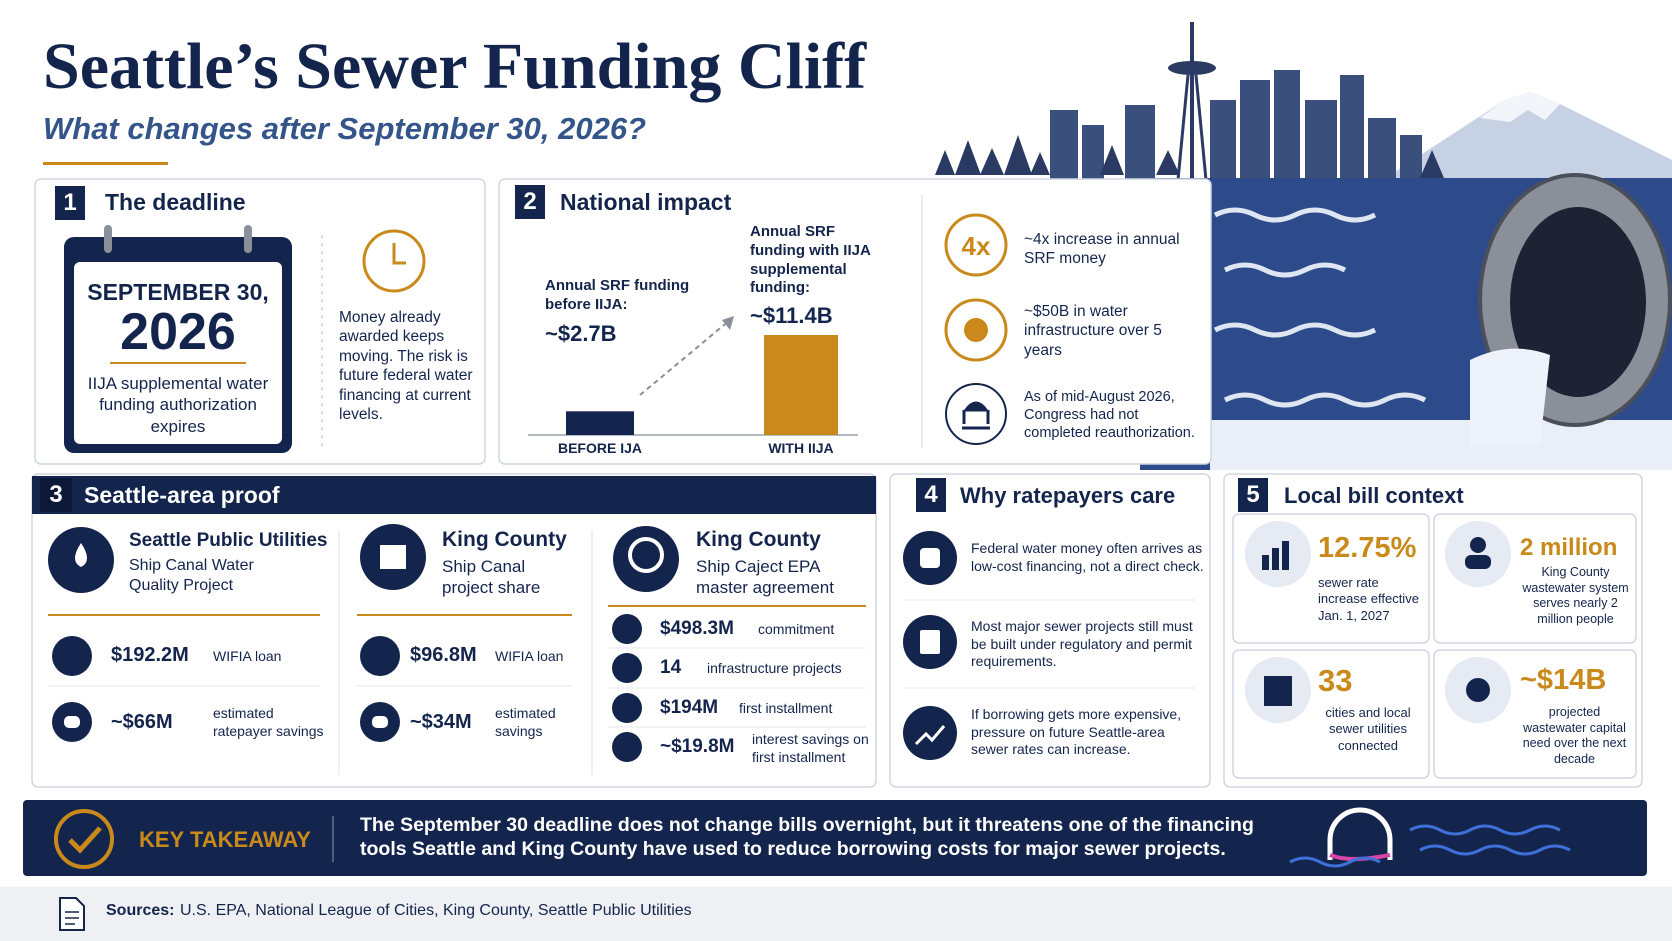 The image size is (1672, 941). Describe the element at coordinates (774, 668) in the screenshot. I see `amount-label: infrastructure projects` at that location.